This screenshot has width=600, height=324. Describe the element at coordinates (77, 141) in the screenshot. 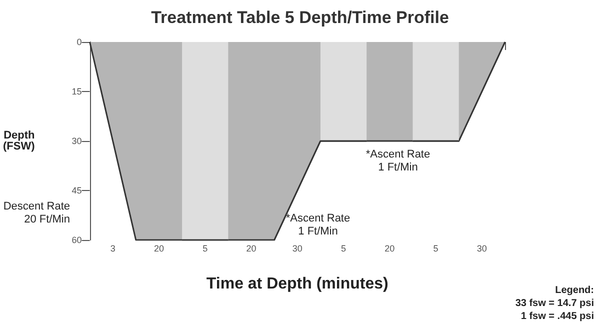

I see `y-tick-label: 30` at that location.